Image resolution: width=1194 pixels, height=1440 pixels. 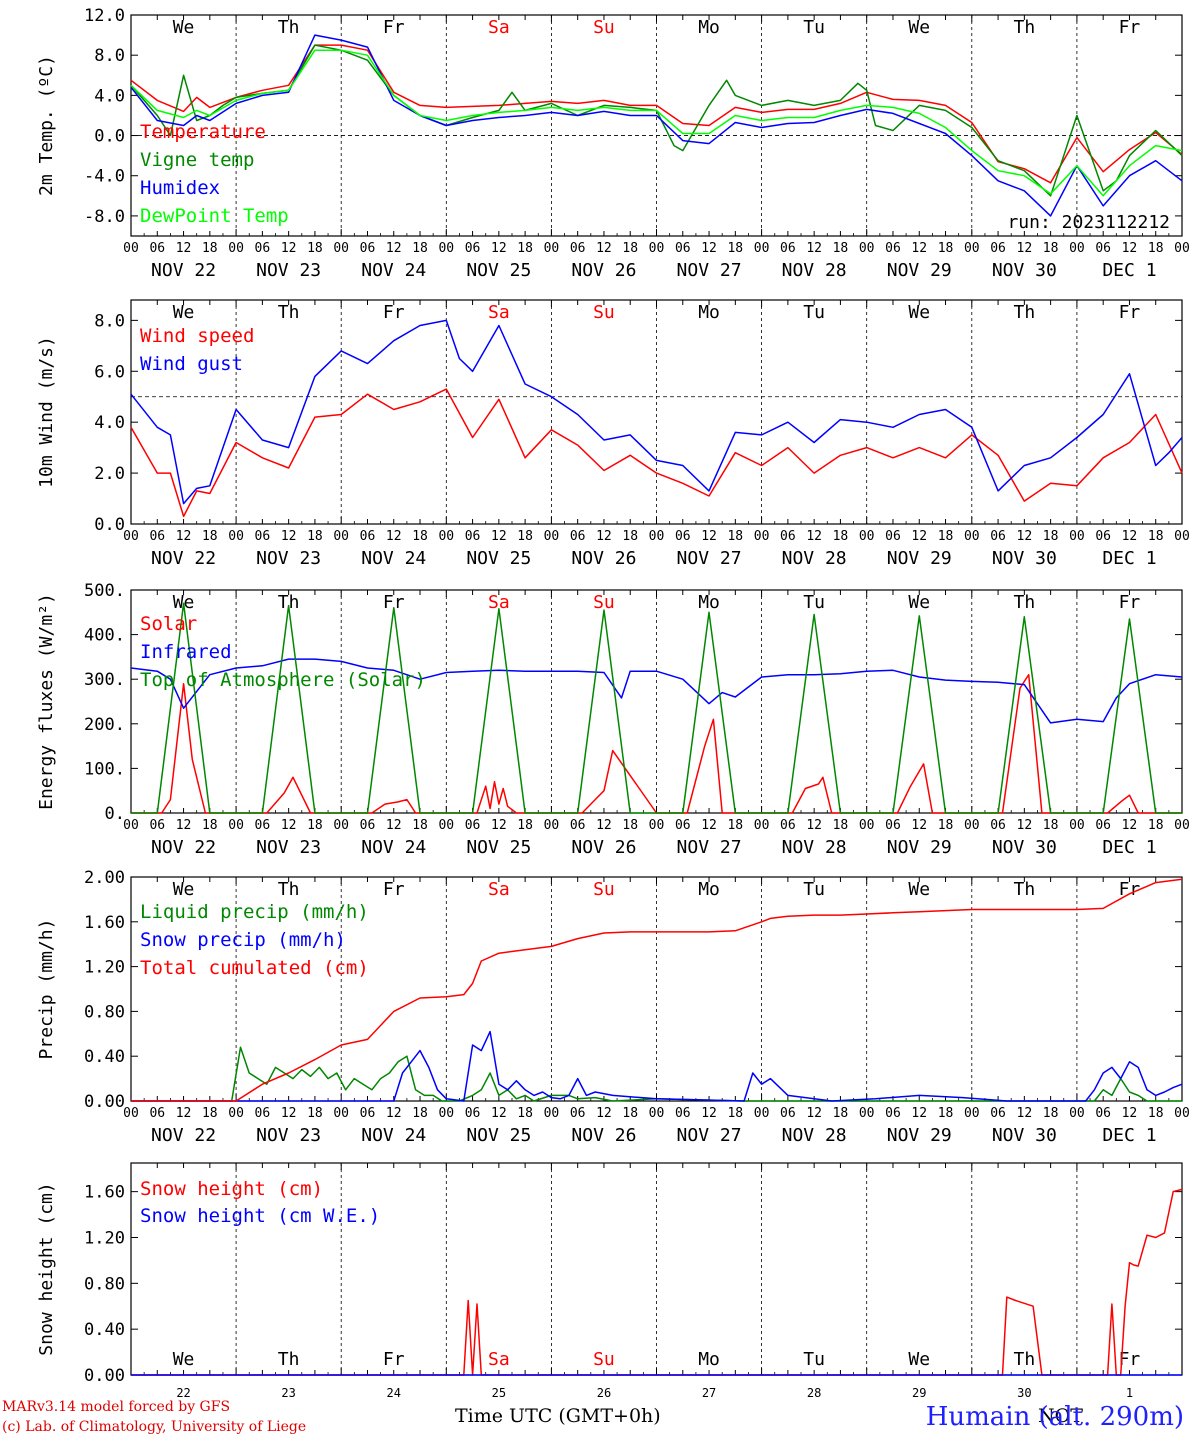 What do you see at coordinates (603, 1135) in the screenshot?
I see `date-label: NOV 26` at bounding box center [603, 1135].